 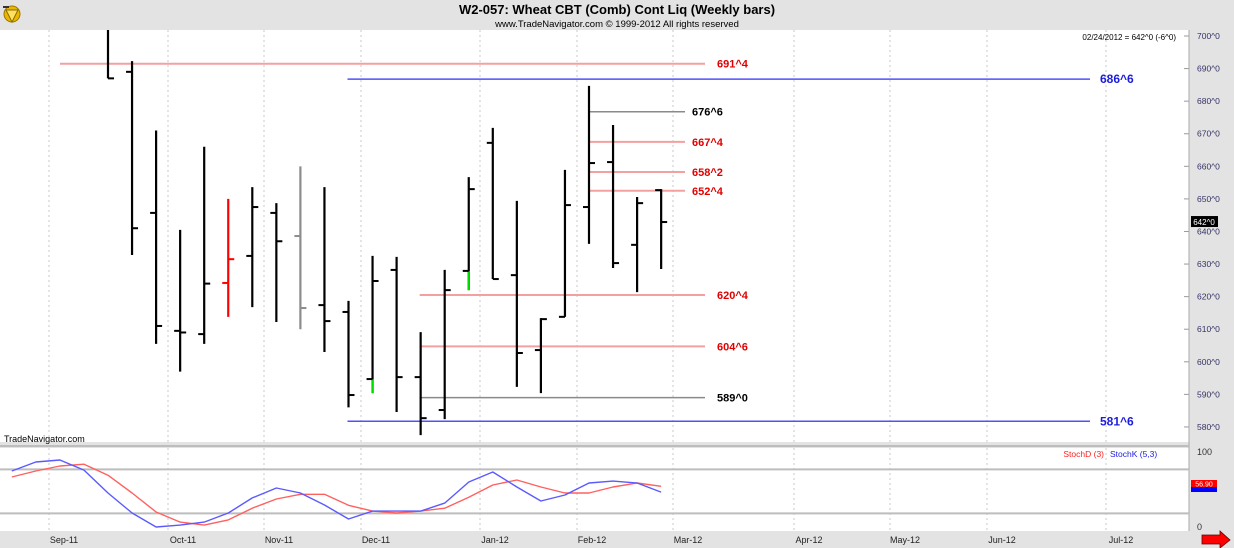 I want to click on last-price-marker: 642^0, so click(x=1204, y=222).